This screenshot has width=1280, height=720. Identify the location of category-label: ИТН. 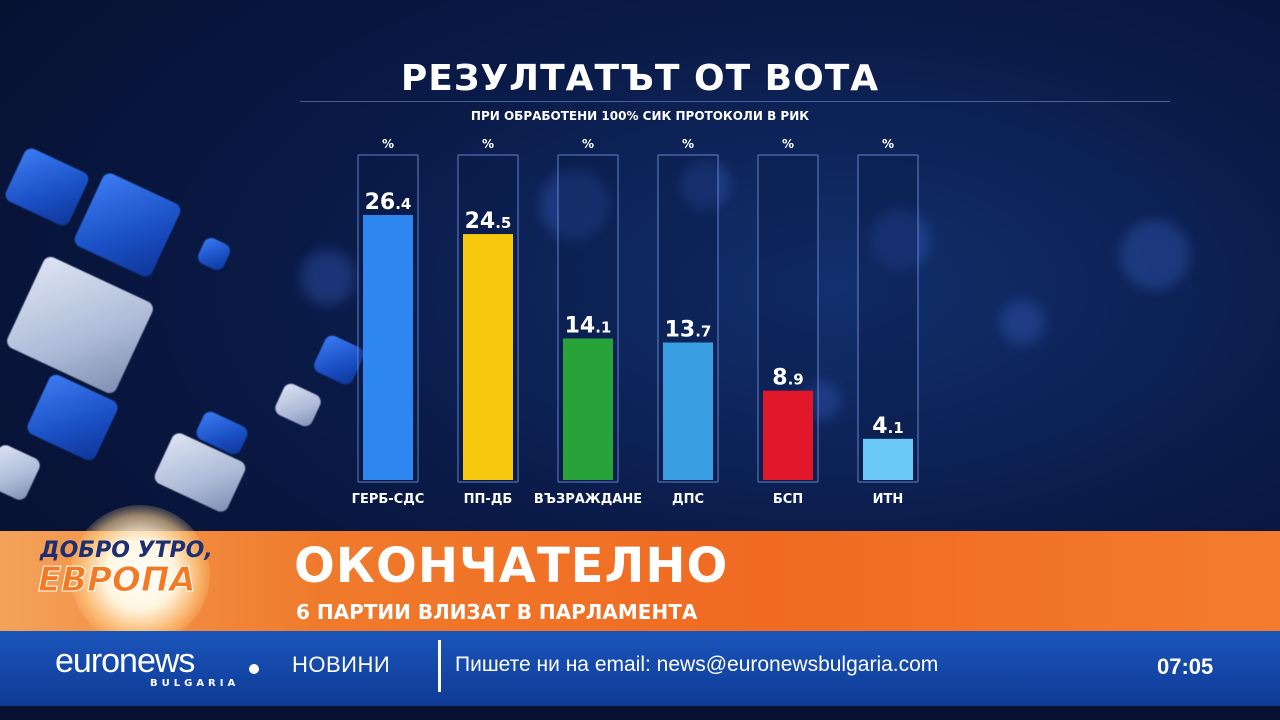
(888, 499).